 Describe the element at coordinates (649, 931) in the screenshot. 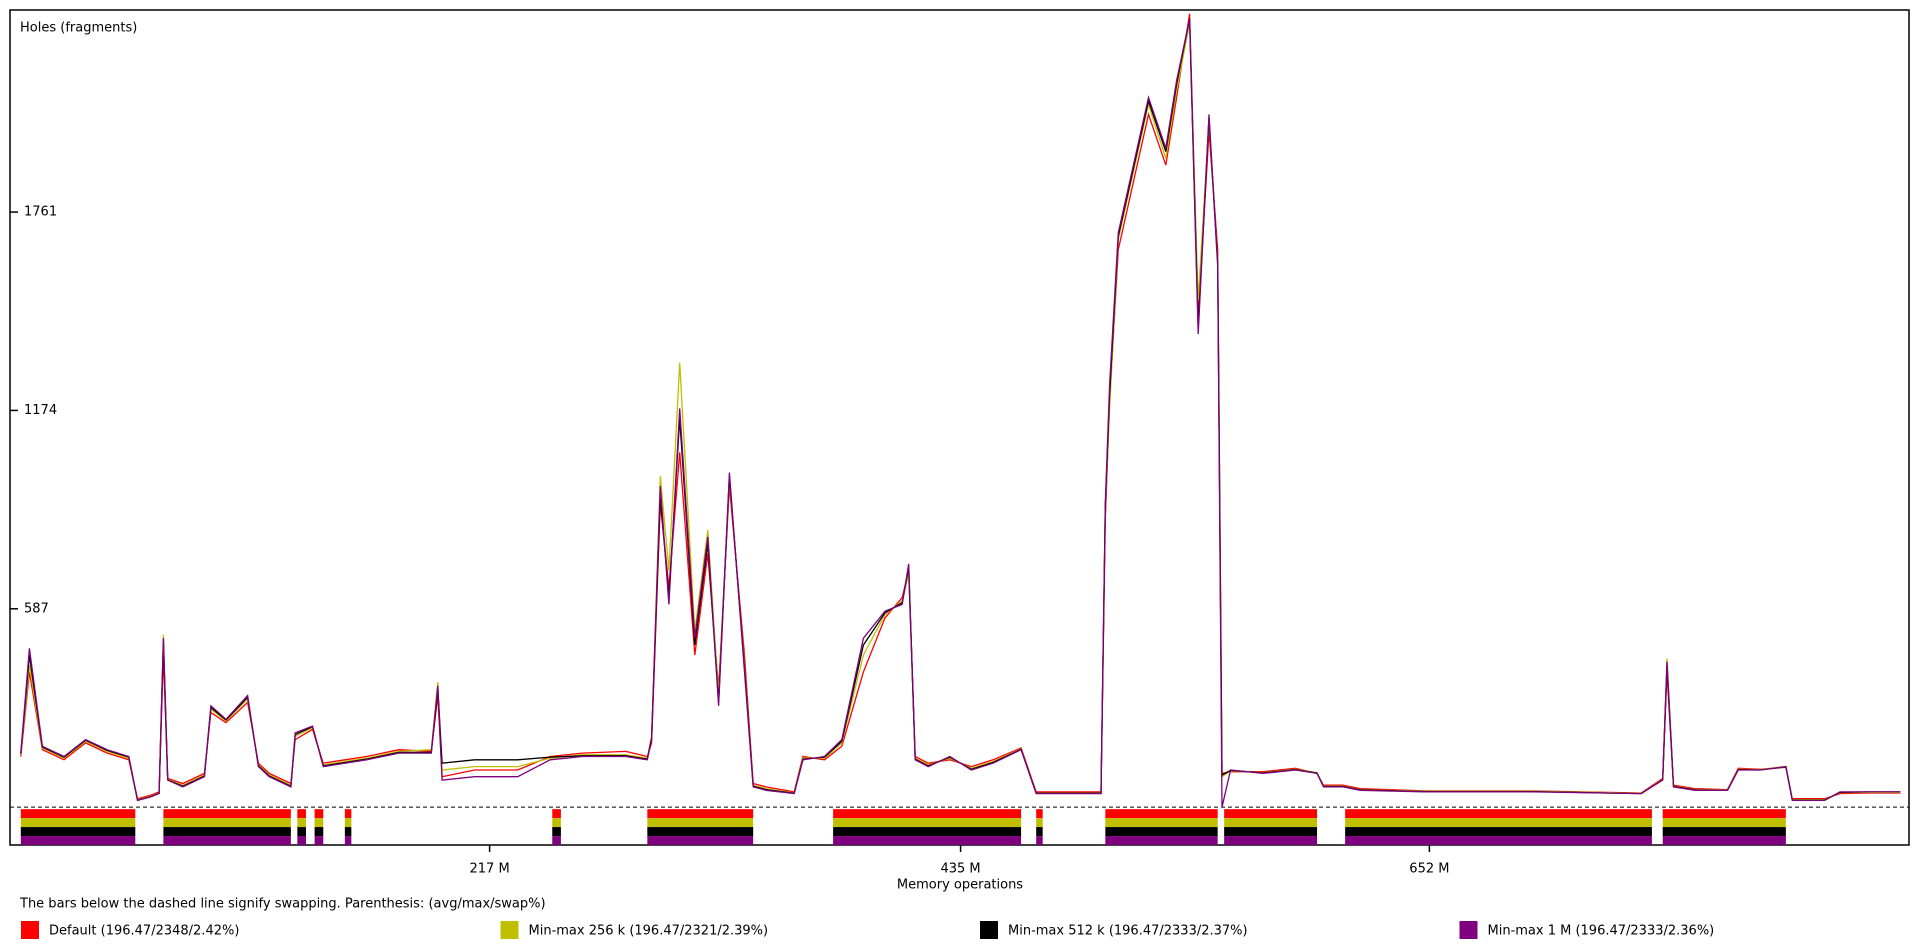

I see `legend-label: Min-max 256 k (196.47/2321/2.39%)` at that location.